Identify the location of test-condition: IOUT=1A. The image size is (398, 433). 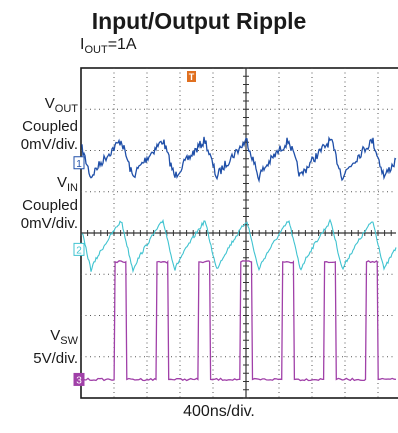
(108, 46).